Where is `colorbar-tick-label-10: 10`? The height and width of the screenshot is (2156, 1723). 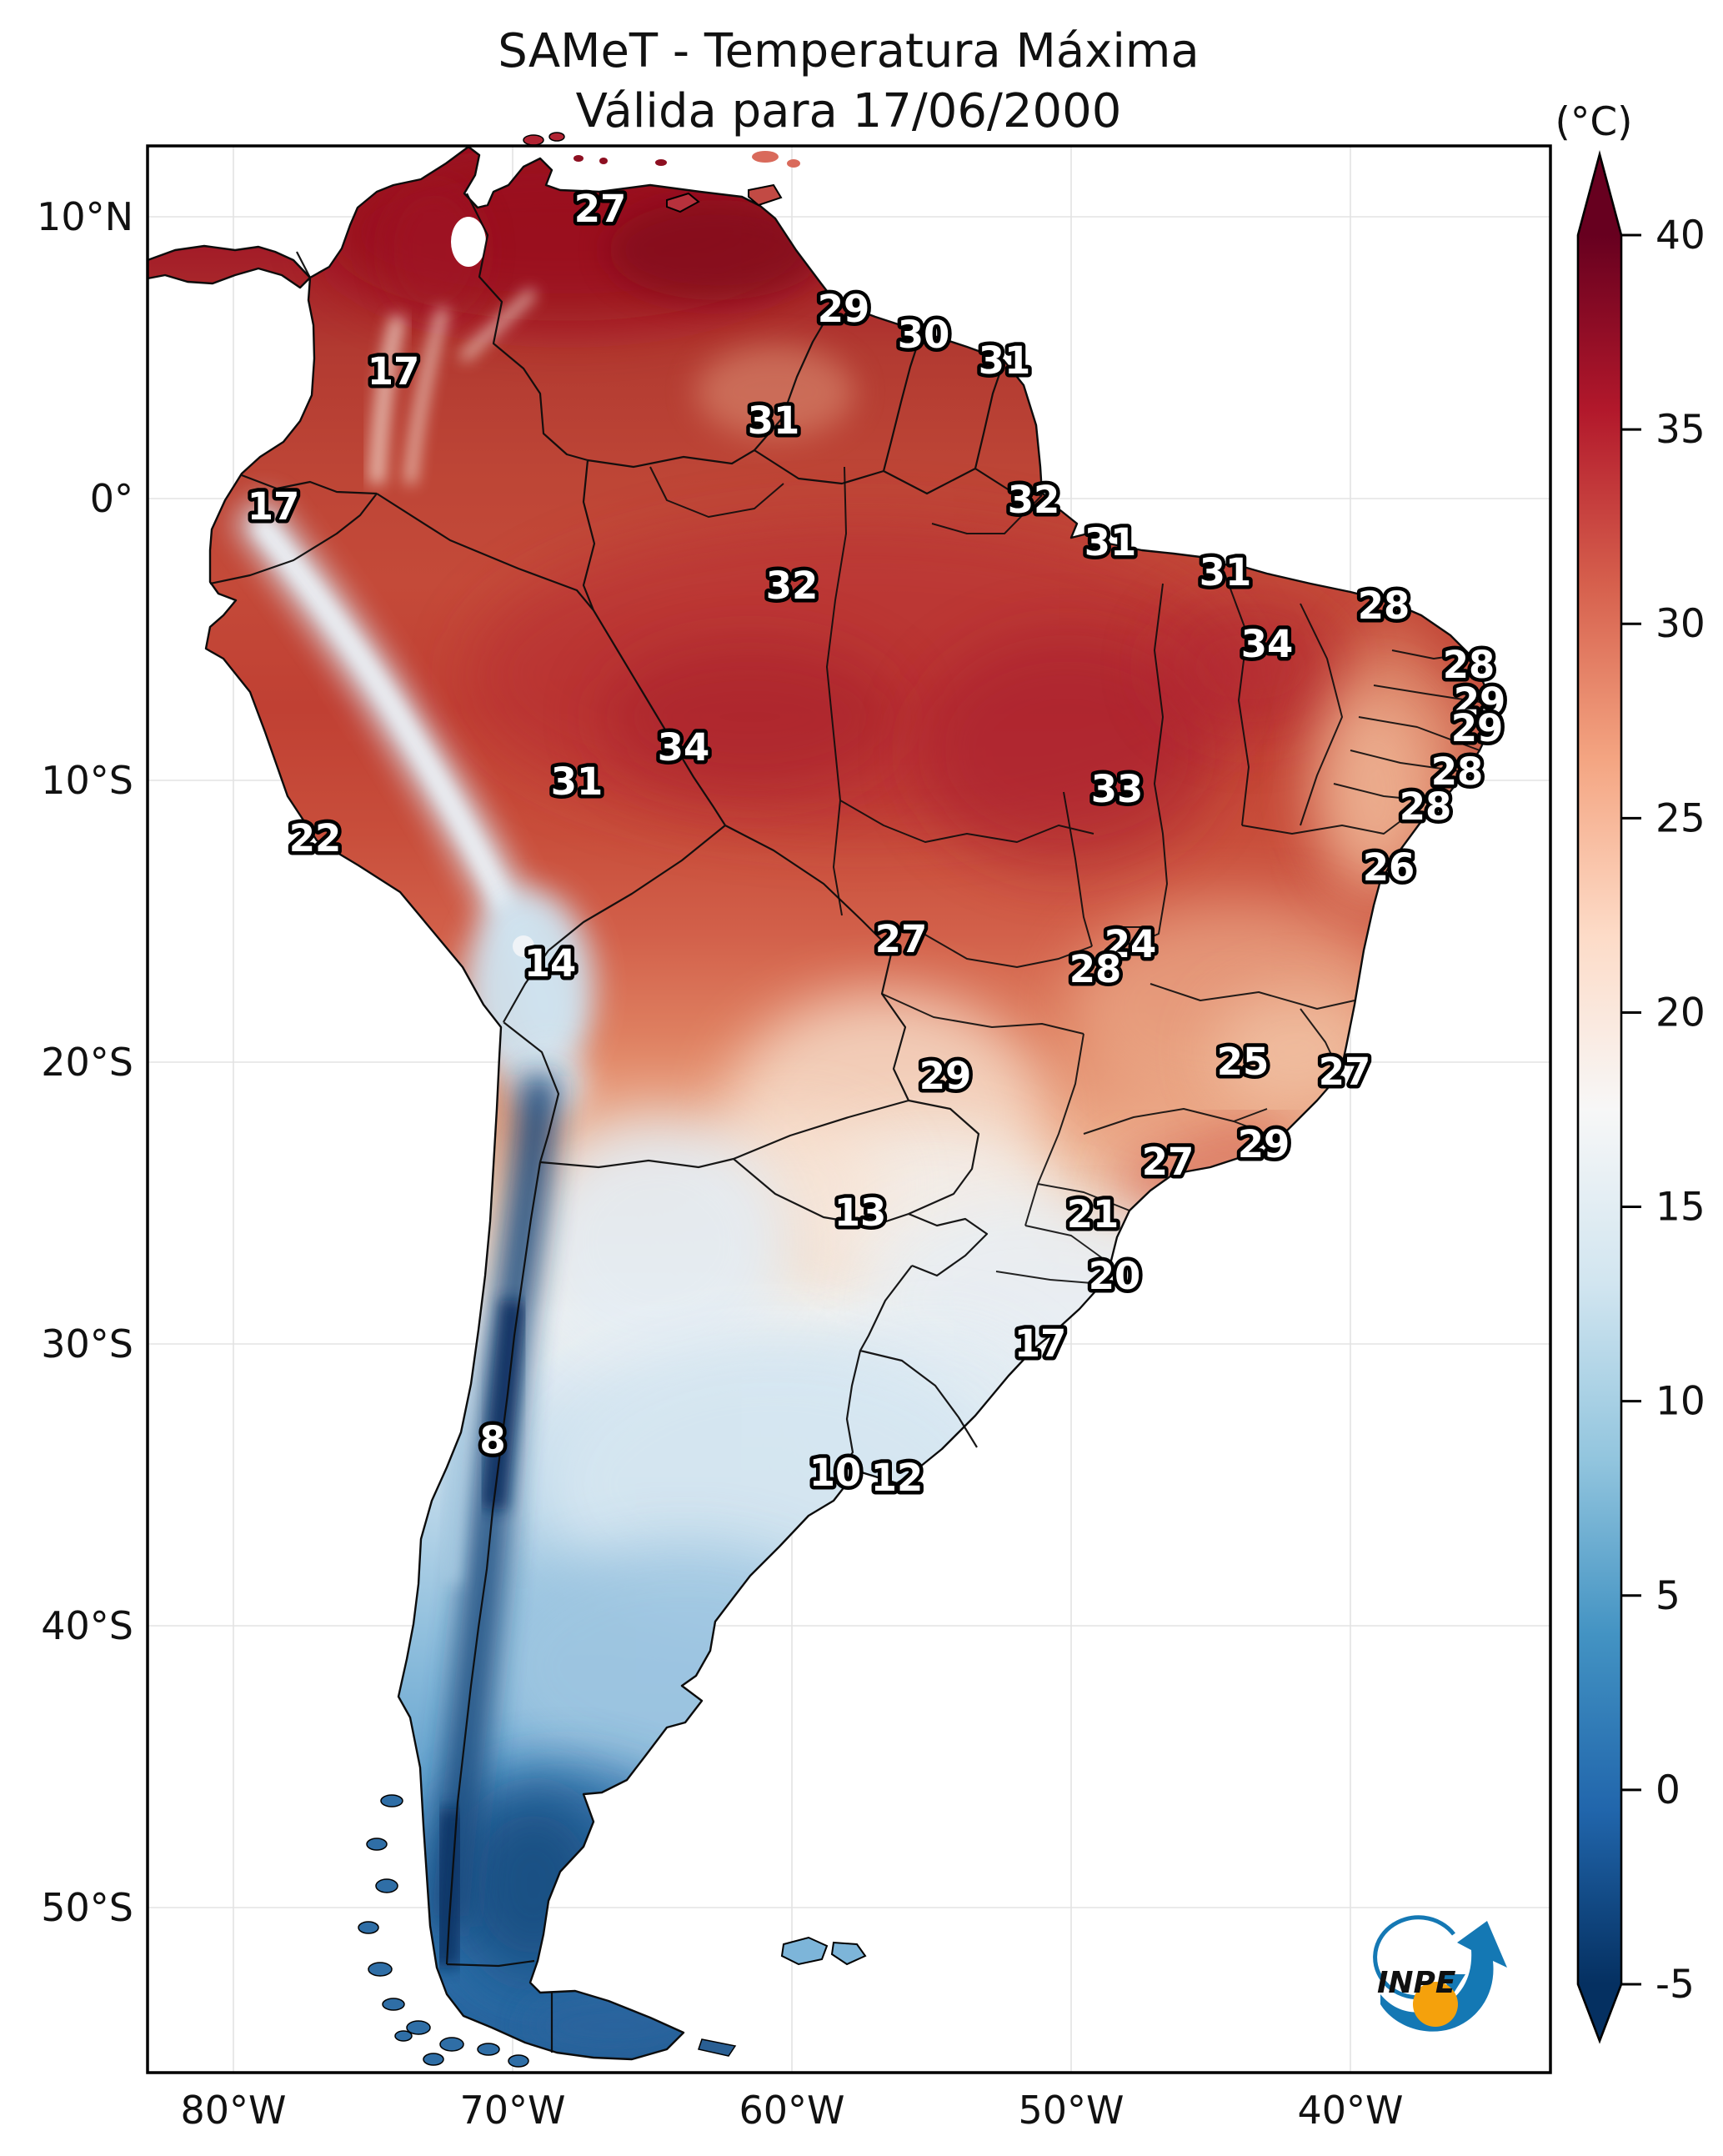
colorbar-tick-label-10: 10 is located at coordinates (1680, 1402).